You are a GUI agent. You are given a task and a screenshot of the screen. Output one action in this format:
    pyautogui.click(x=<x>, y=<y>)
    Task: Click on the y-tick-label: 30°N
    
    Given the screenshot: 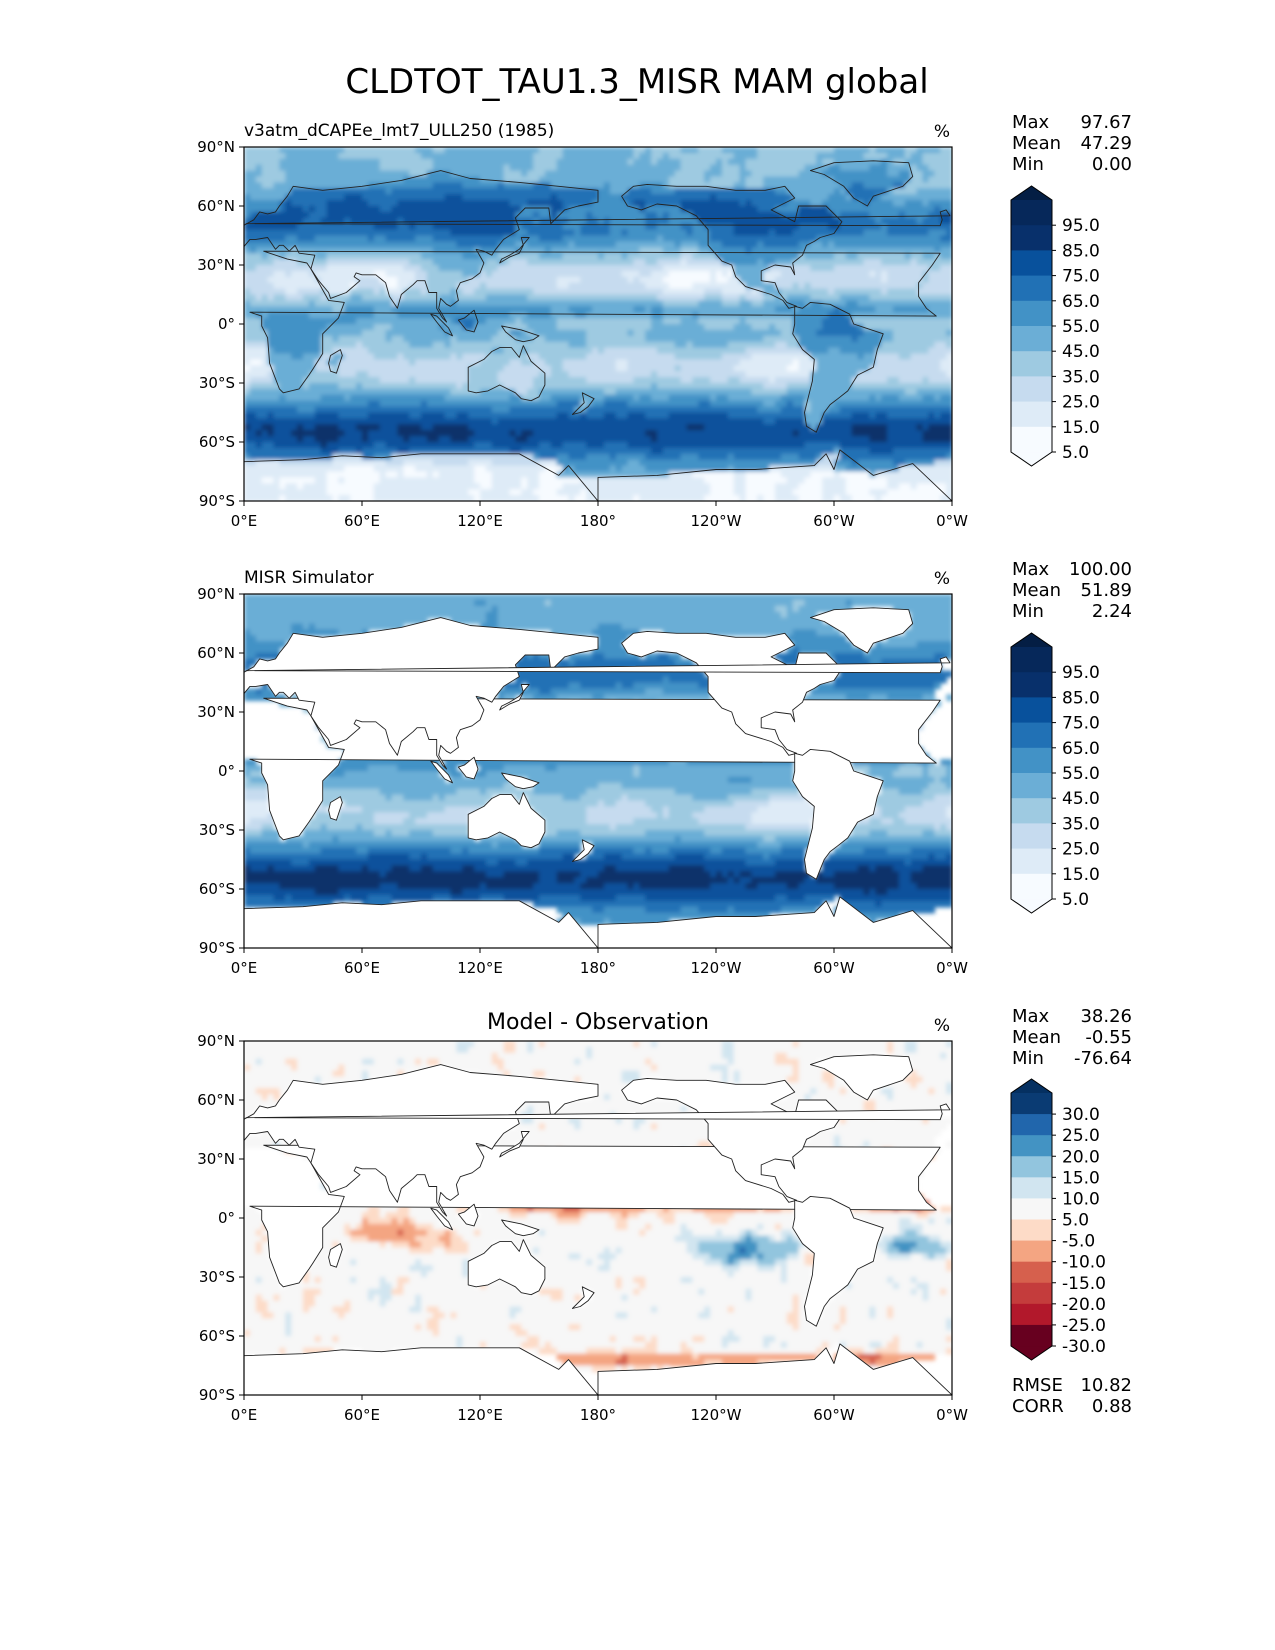 What is the action you would take?
    pyautogui.click(x=216, y=265)
    